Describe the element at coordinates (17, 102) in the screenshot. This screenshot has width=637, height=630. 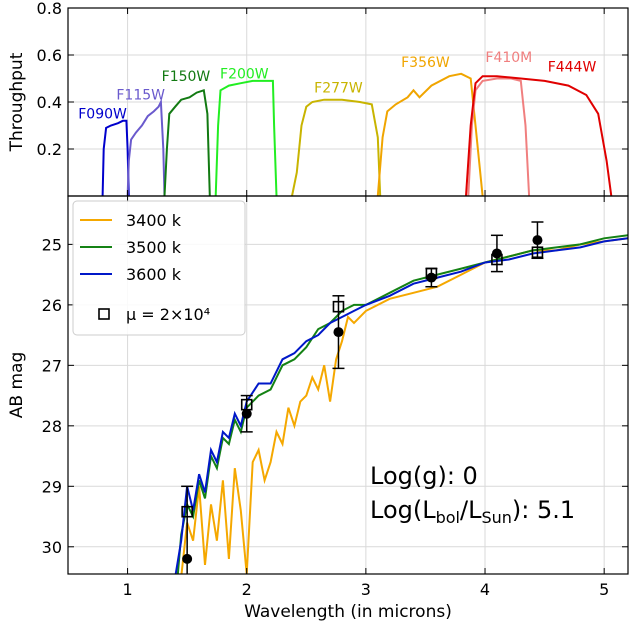
I see `top-y-axis-label: Throughput` at that location.